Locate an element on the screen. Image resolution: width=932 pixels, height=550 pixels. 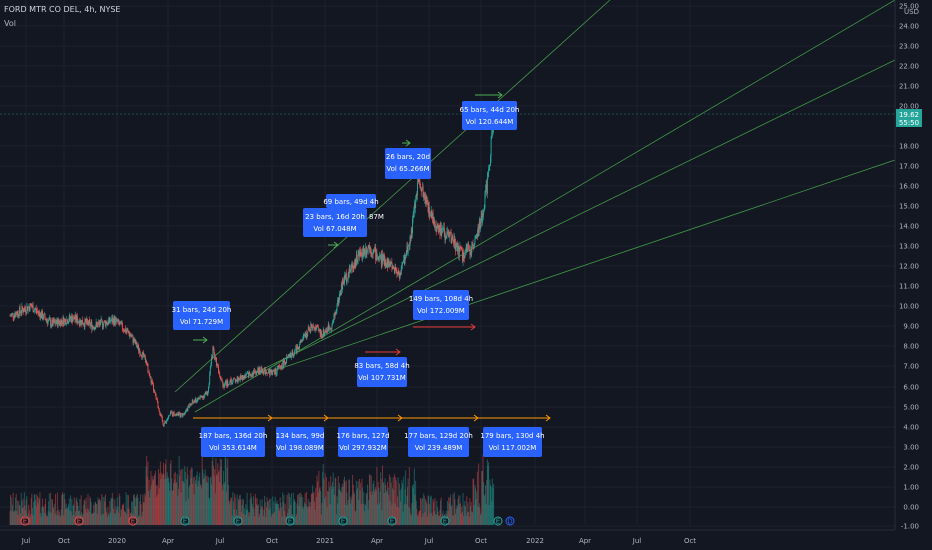
price-tick-label: 21.00 is located at coordinates (909, 87).